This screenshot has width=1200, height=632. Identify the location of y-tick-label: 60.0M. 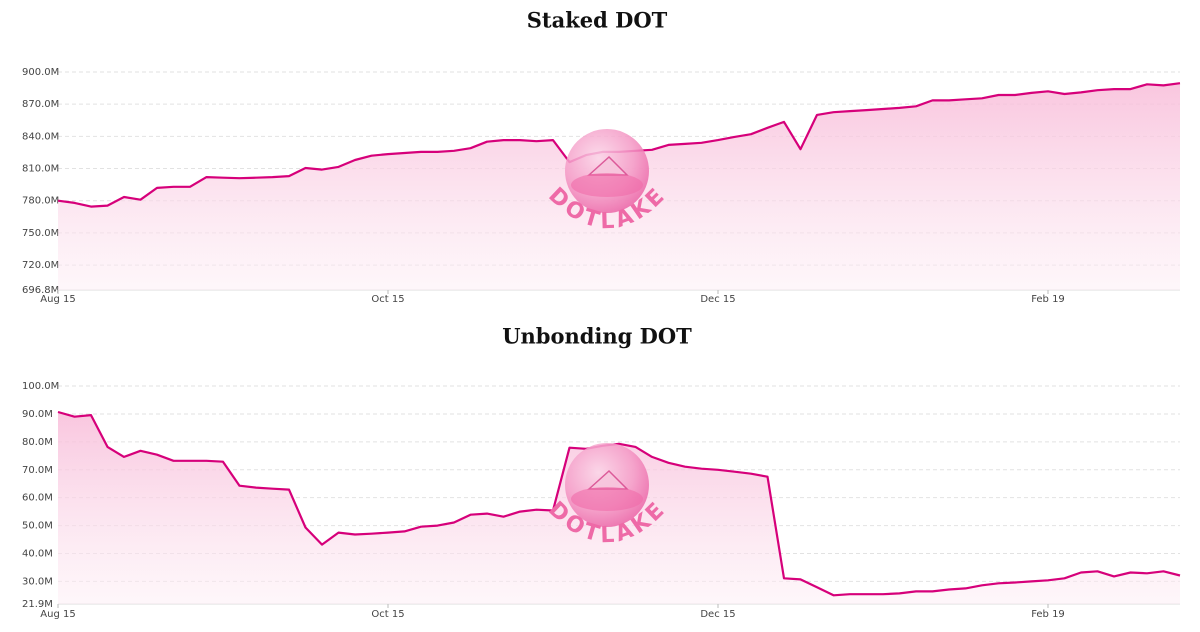
(37, 498).